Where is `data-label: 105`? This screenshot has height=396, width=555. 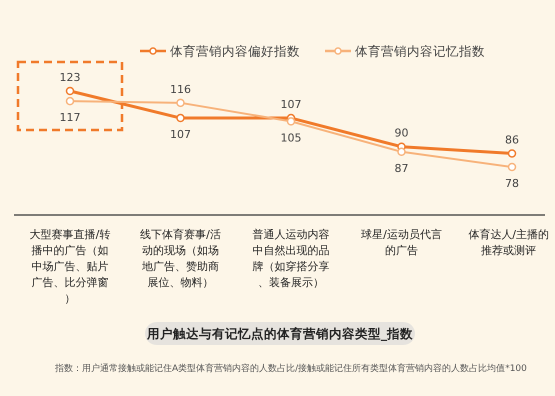
data-label: 105 is located at coordinates (291, 137).